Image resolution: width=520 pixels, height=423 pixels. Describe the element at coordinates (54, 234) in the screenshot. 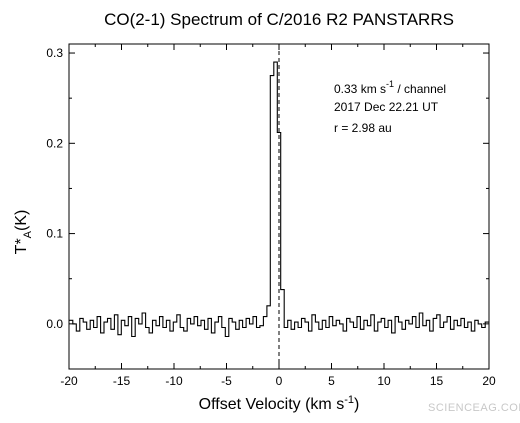

I see `y-tick-label: 0.1` at that location.